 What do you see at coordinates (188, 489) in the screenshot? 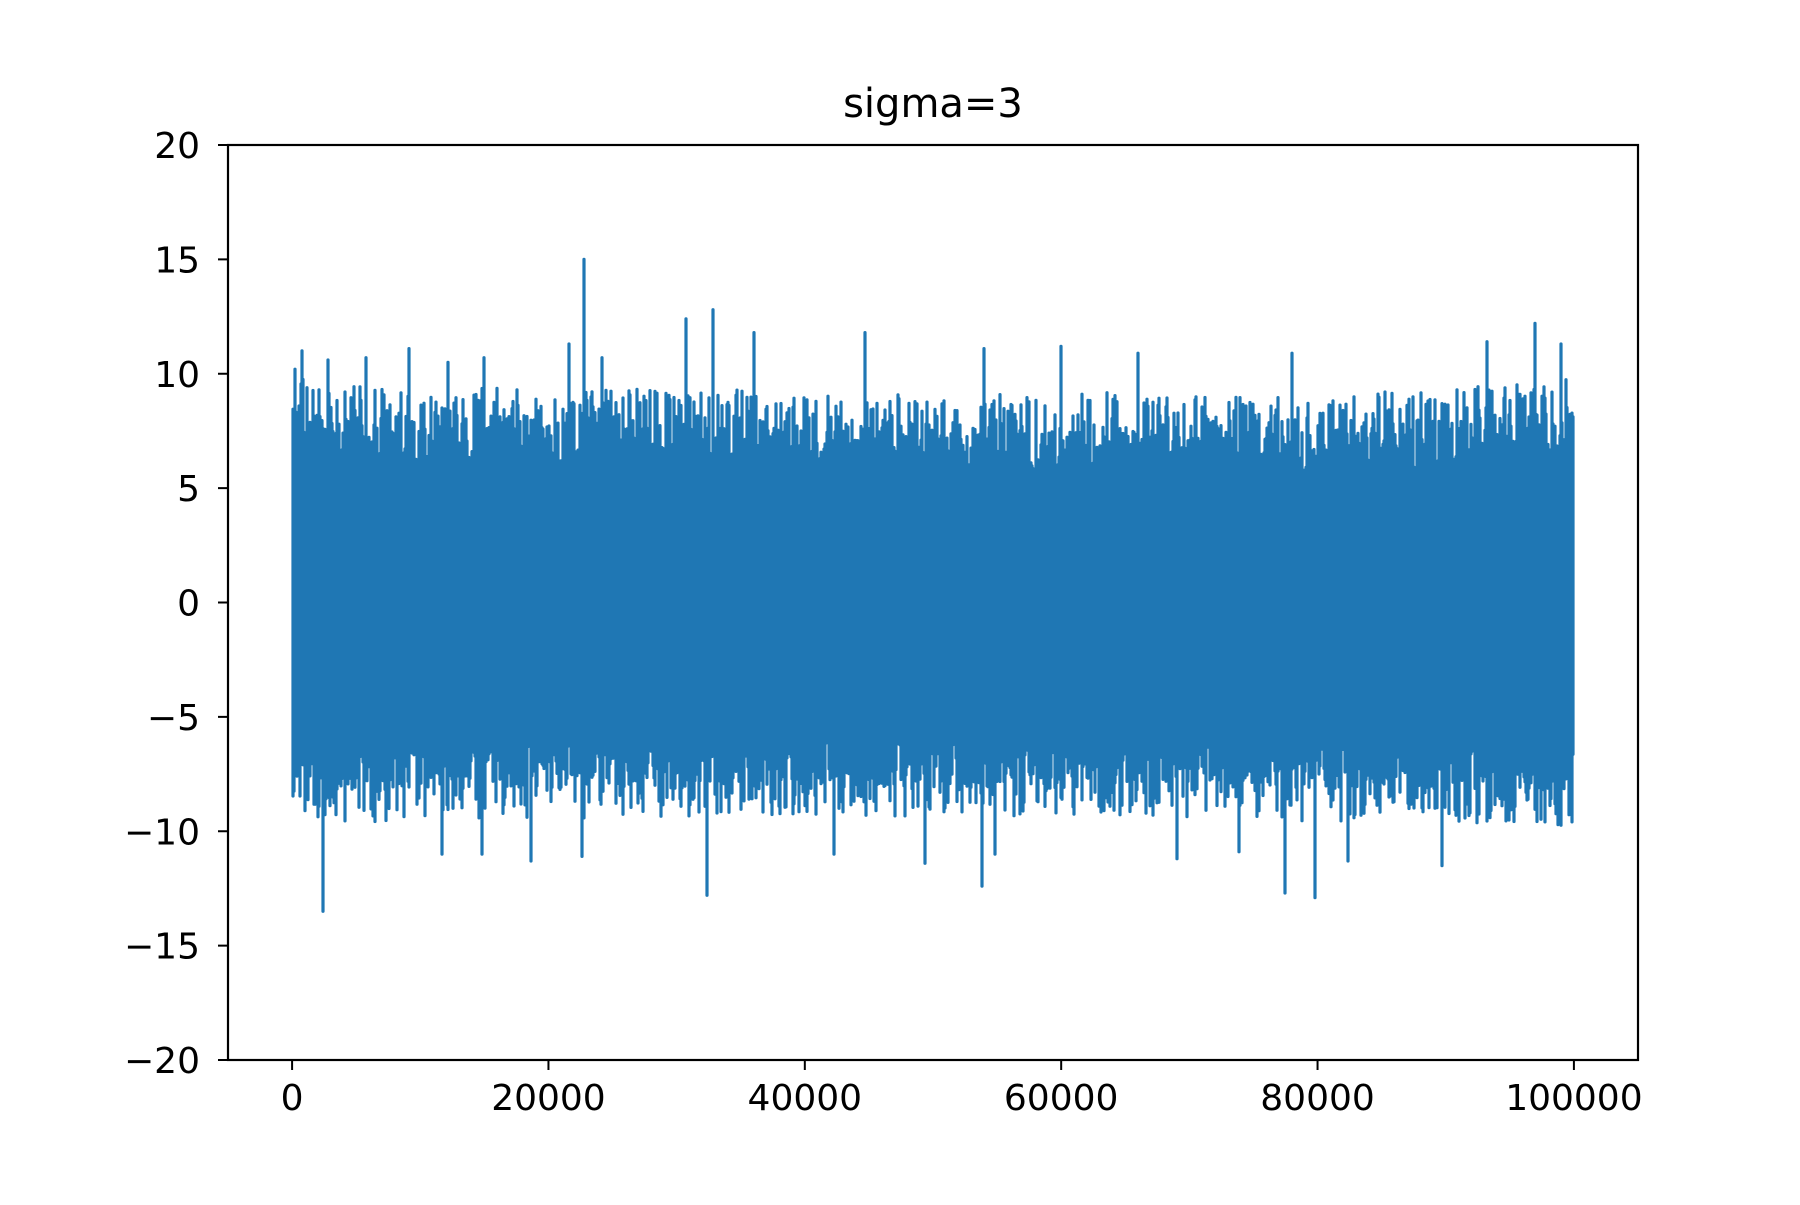
I see `y-tick-label: 5` at bounding box center [188, 489].